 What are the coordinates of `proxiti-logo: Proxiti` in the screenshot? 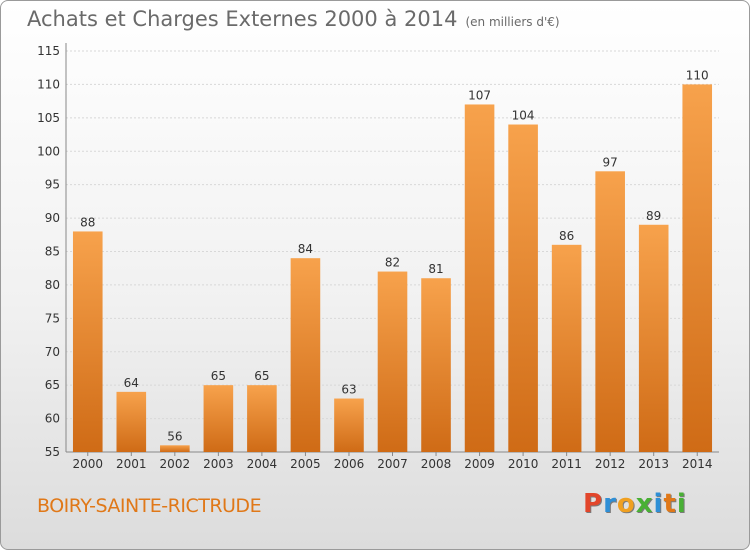 It's located at (635, 504).